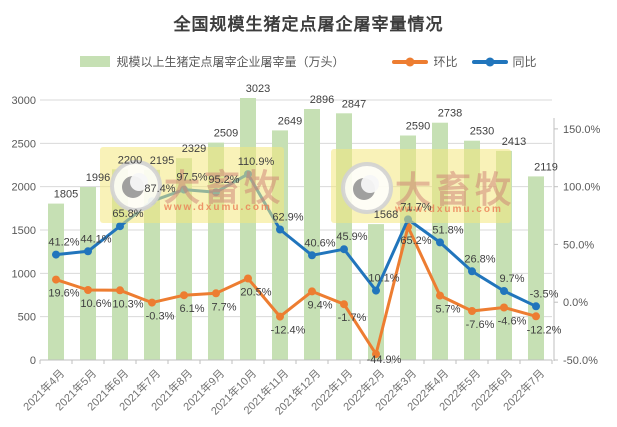 The image size is (617, 427). I want to click on mom-label: -0.3%, so click(160, 317).